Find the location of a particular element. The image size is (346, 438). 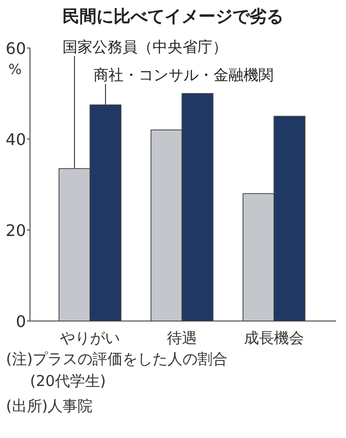

y-tick-label: 0 is located at coordinates (21, 321).